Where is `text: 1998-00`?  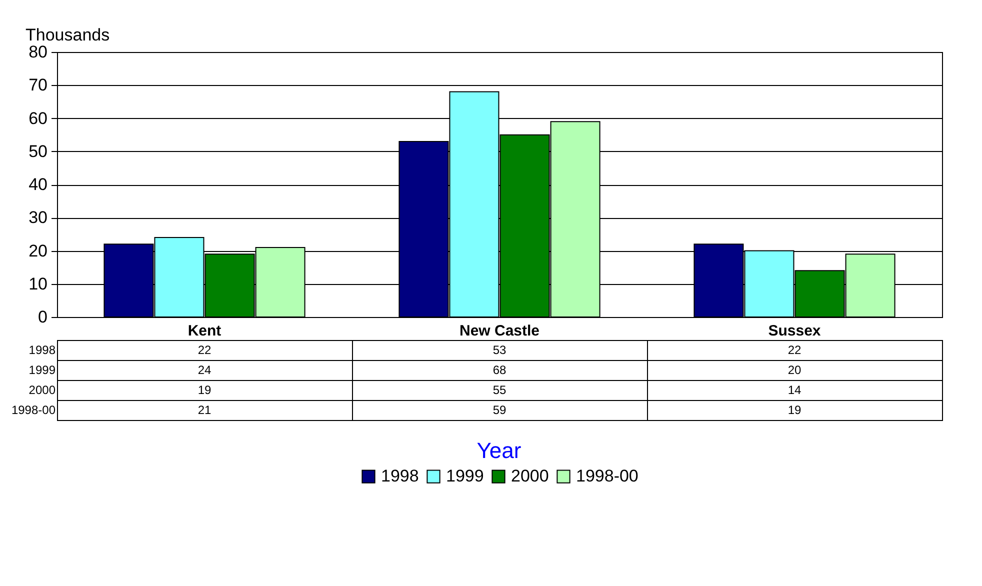
text: 1998-00 is located at coordinates (33, 410).